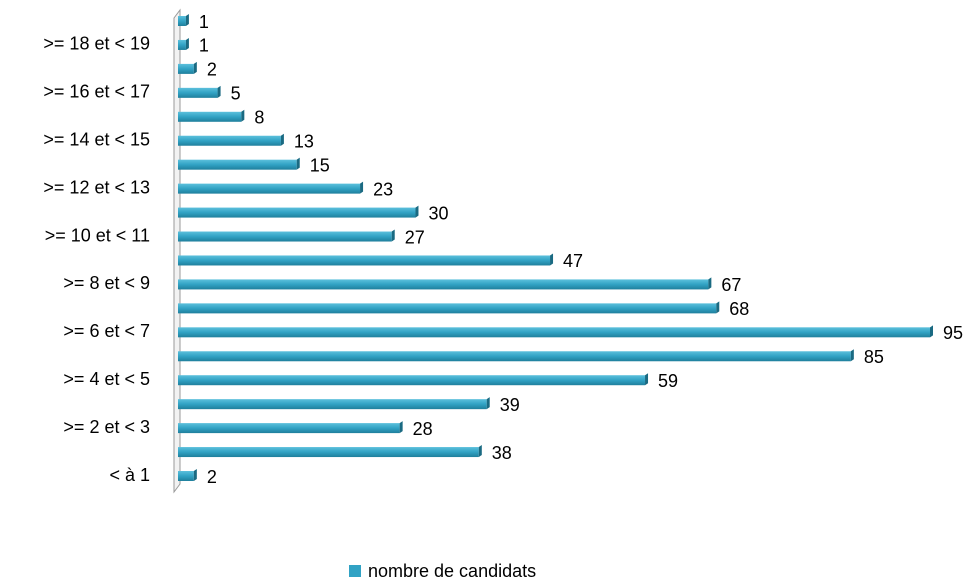  Describe the element at coordinates (177, 251) in the screenshot. I see `axis-wall` at that location.